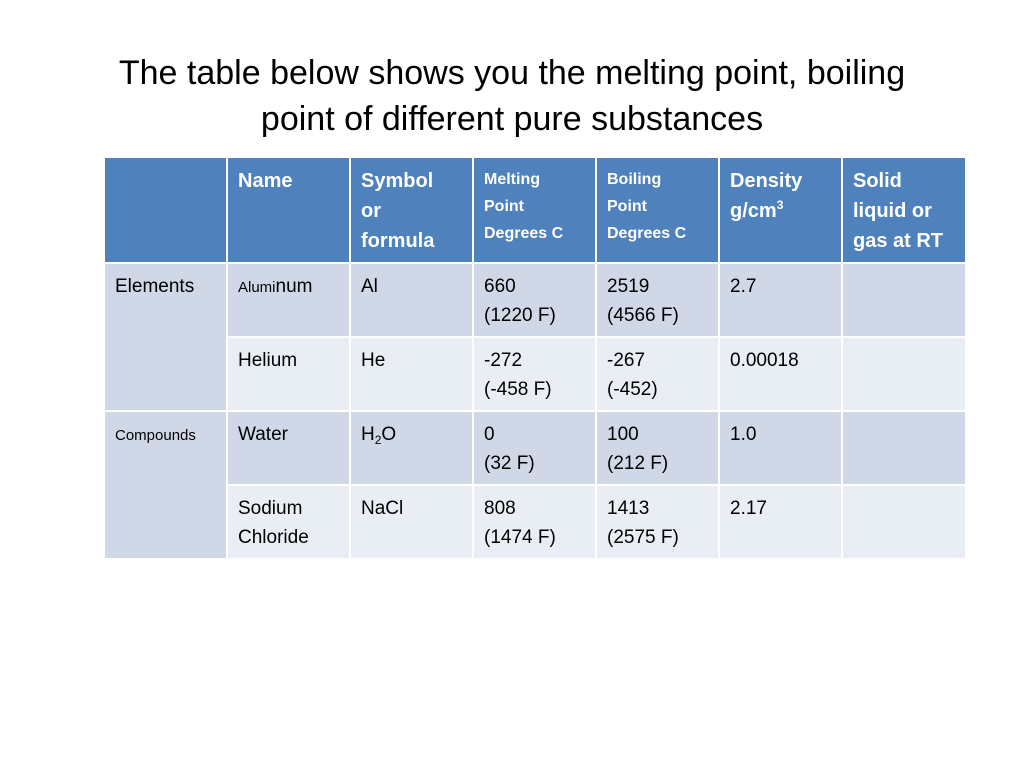 The width and height of the screenshot is (1024, 768). I want to click on header-state-line: Solid, so click(877, 181).